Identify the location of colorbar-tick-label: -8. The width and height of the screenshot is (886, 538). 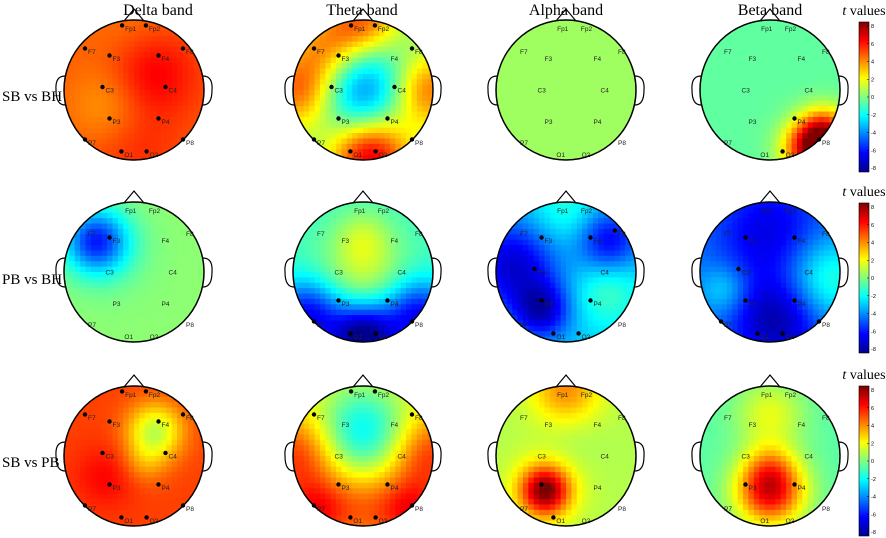
(873, 169).